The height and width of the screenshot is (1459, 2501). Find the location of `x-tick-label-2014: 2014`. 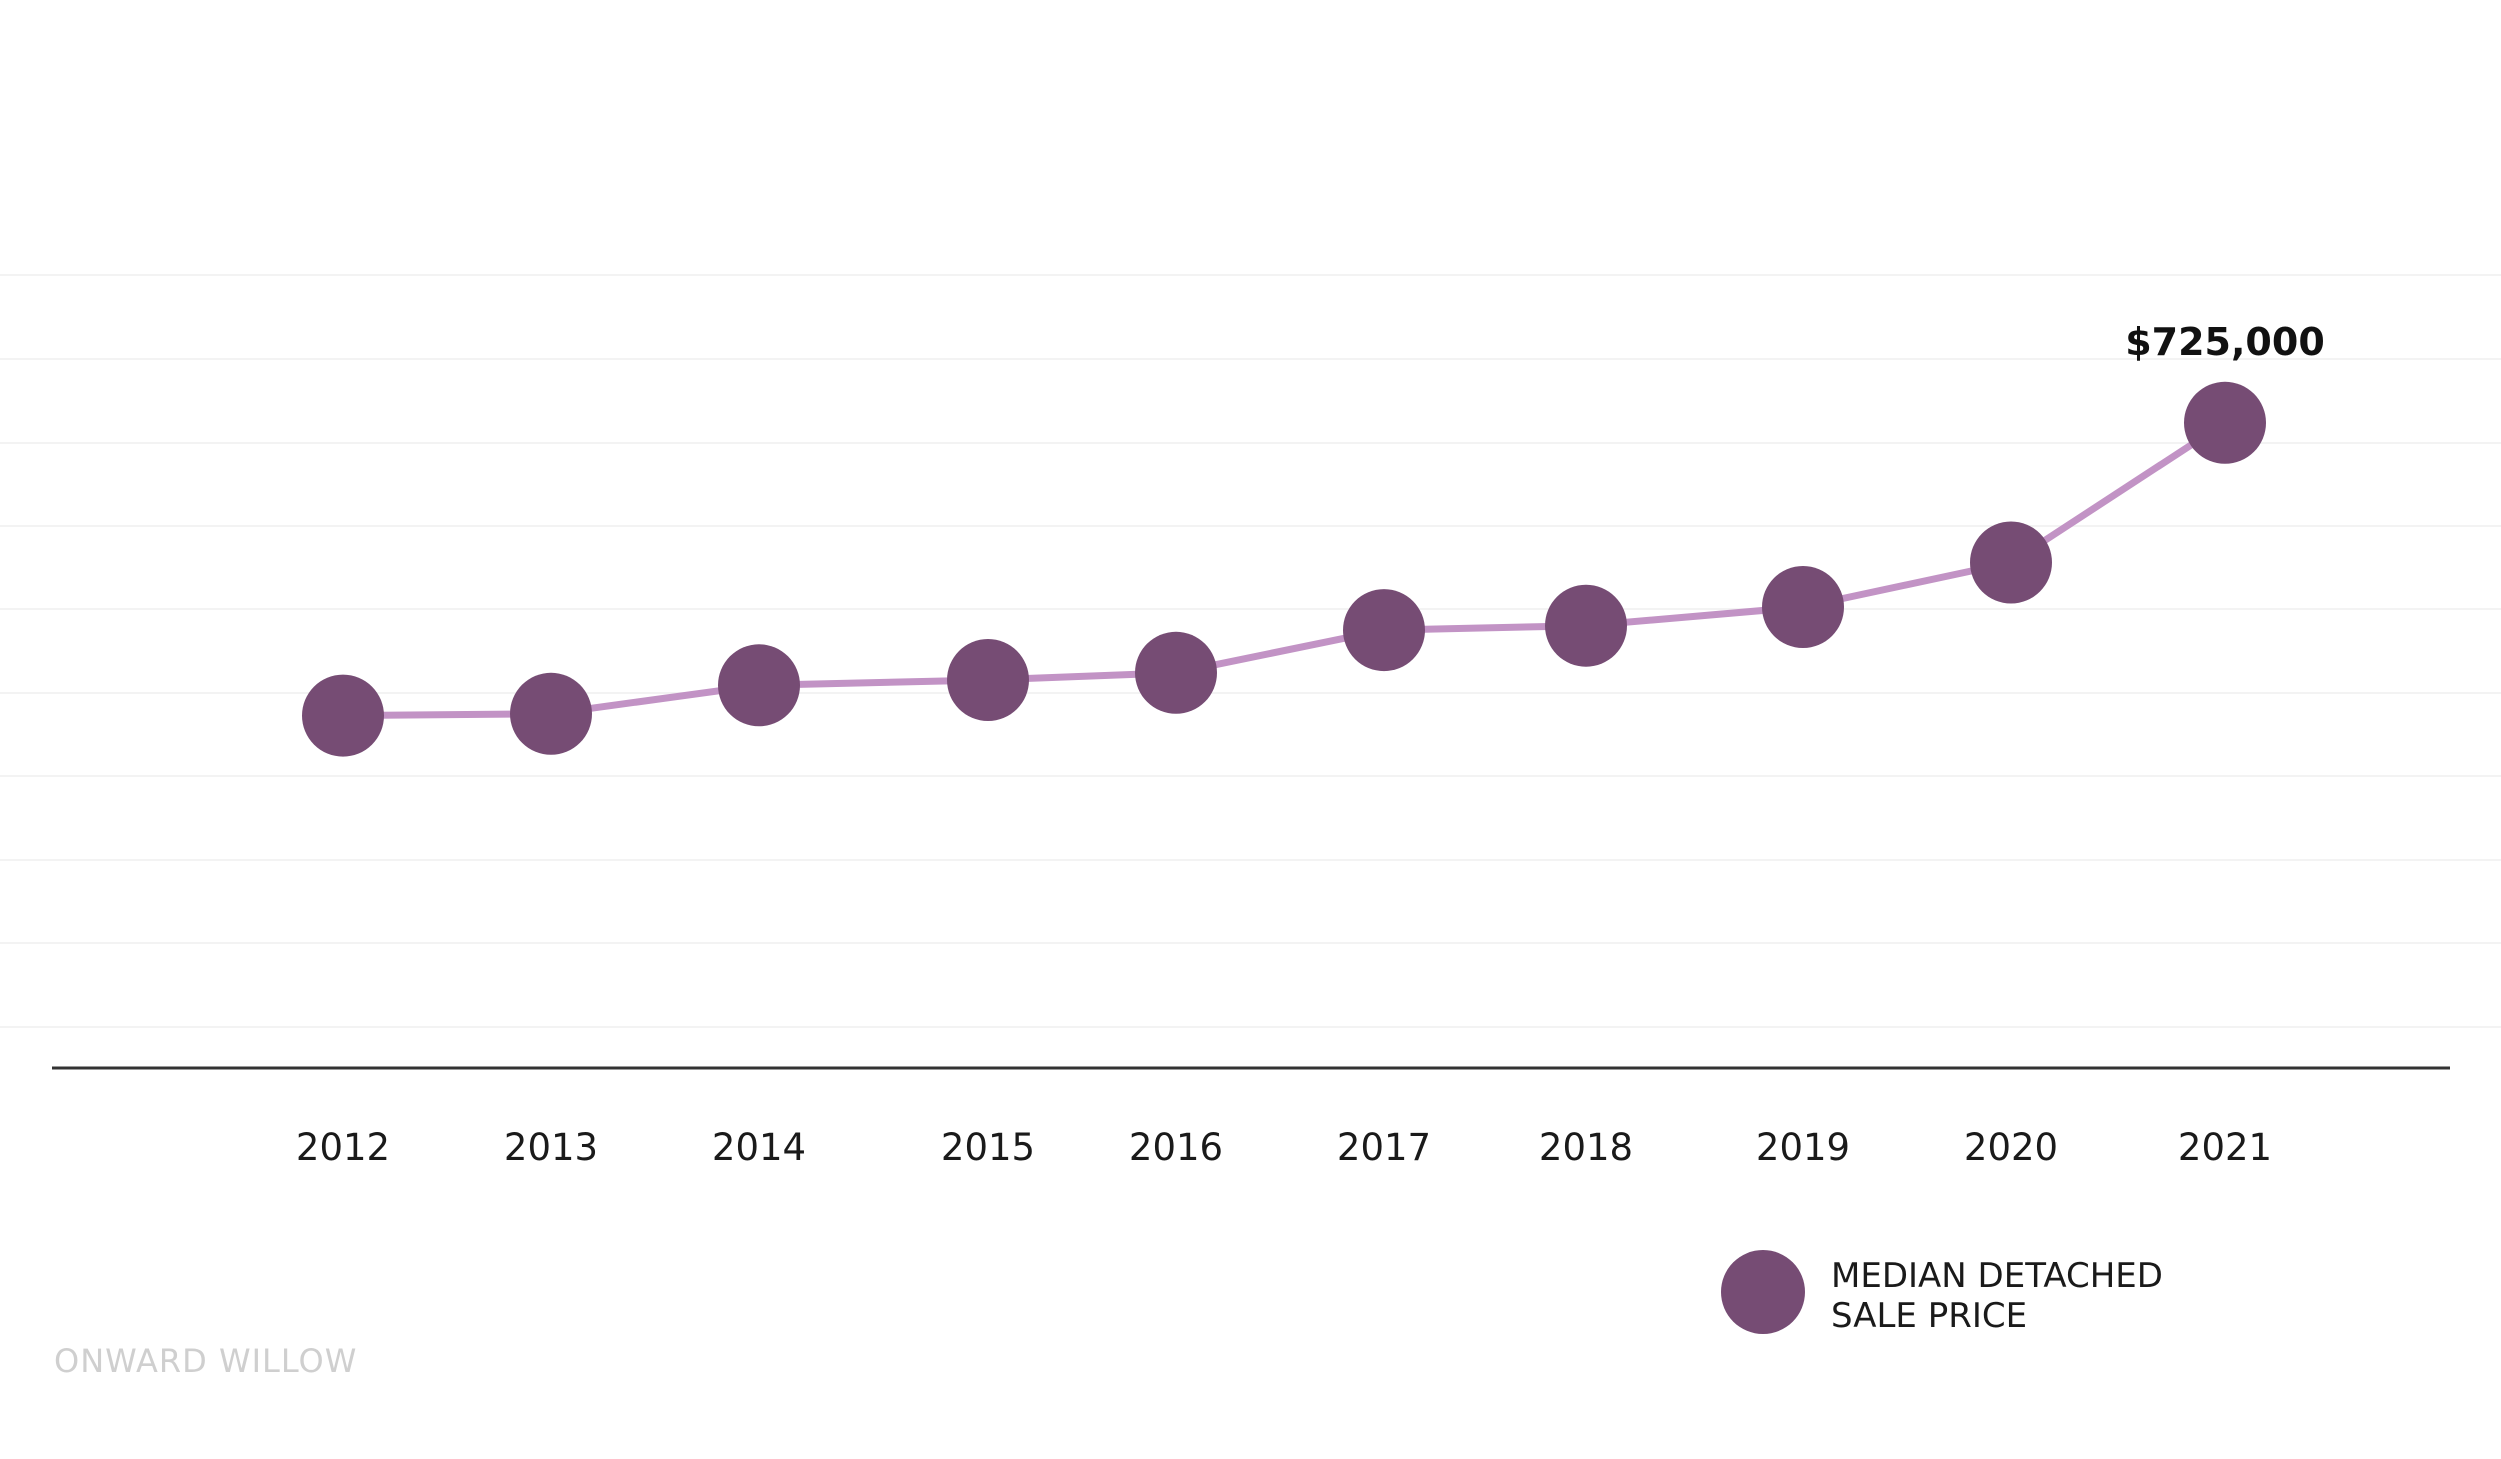

x-tick-label-2014: 2014 is located at coordinates (759, 1147).